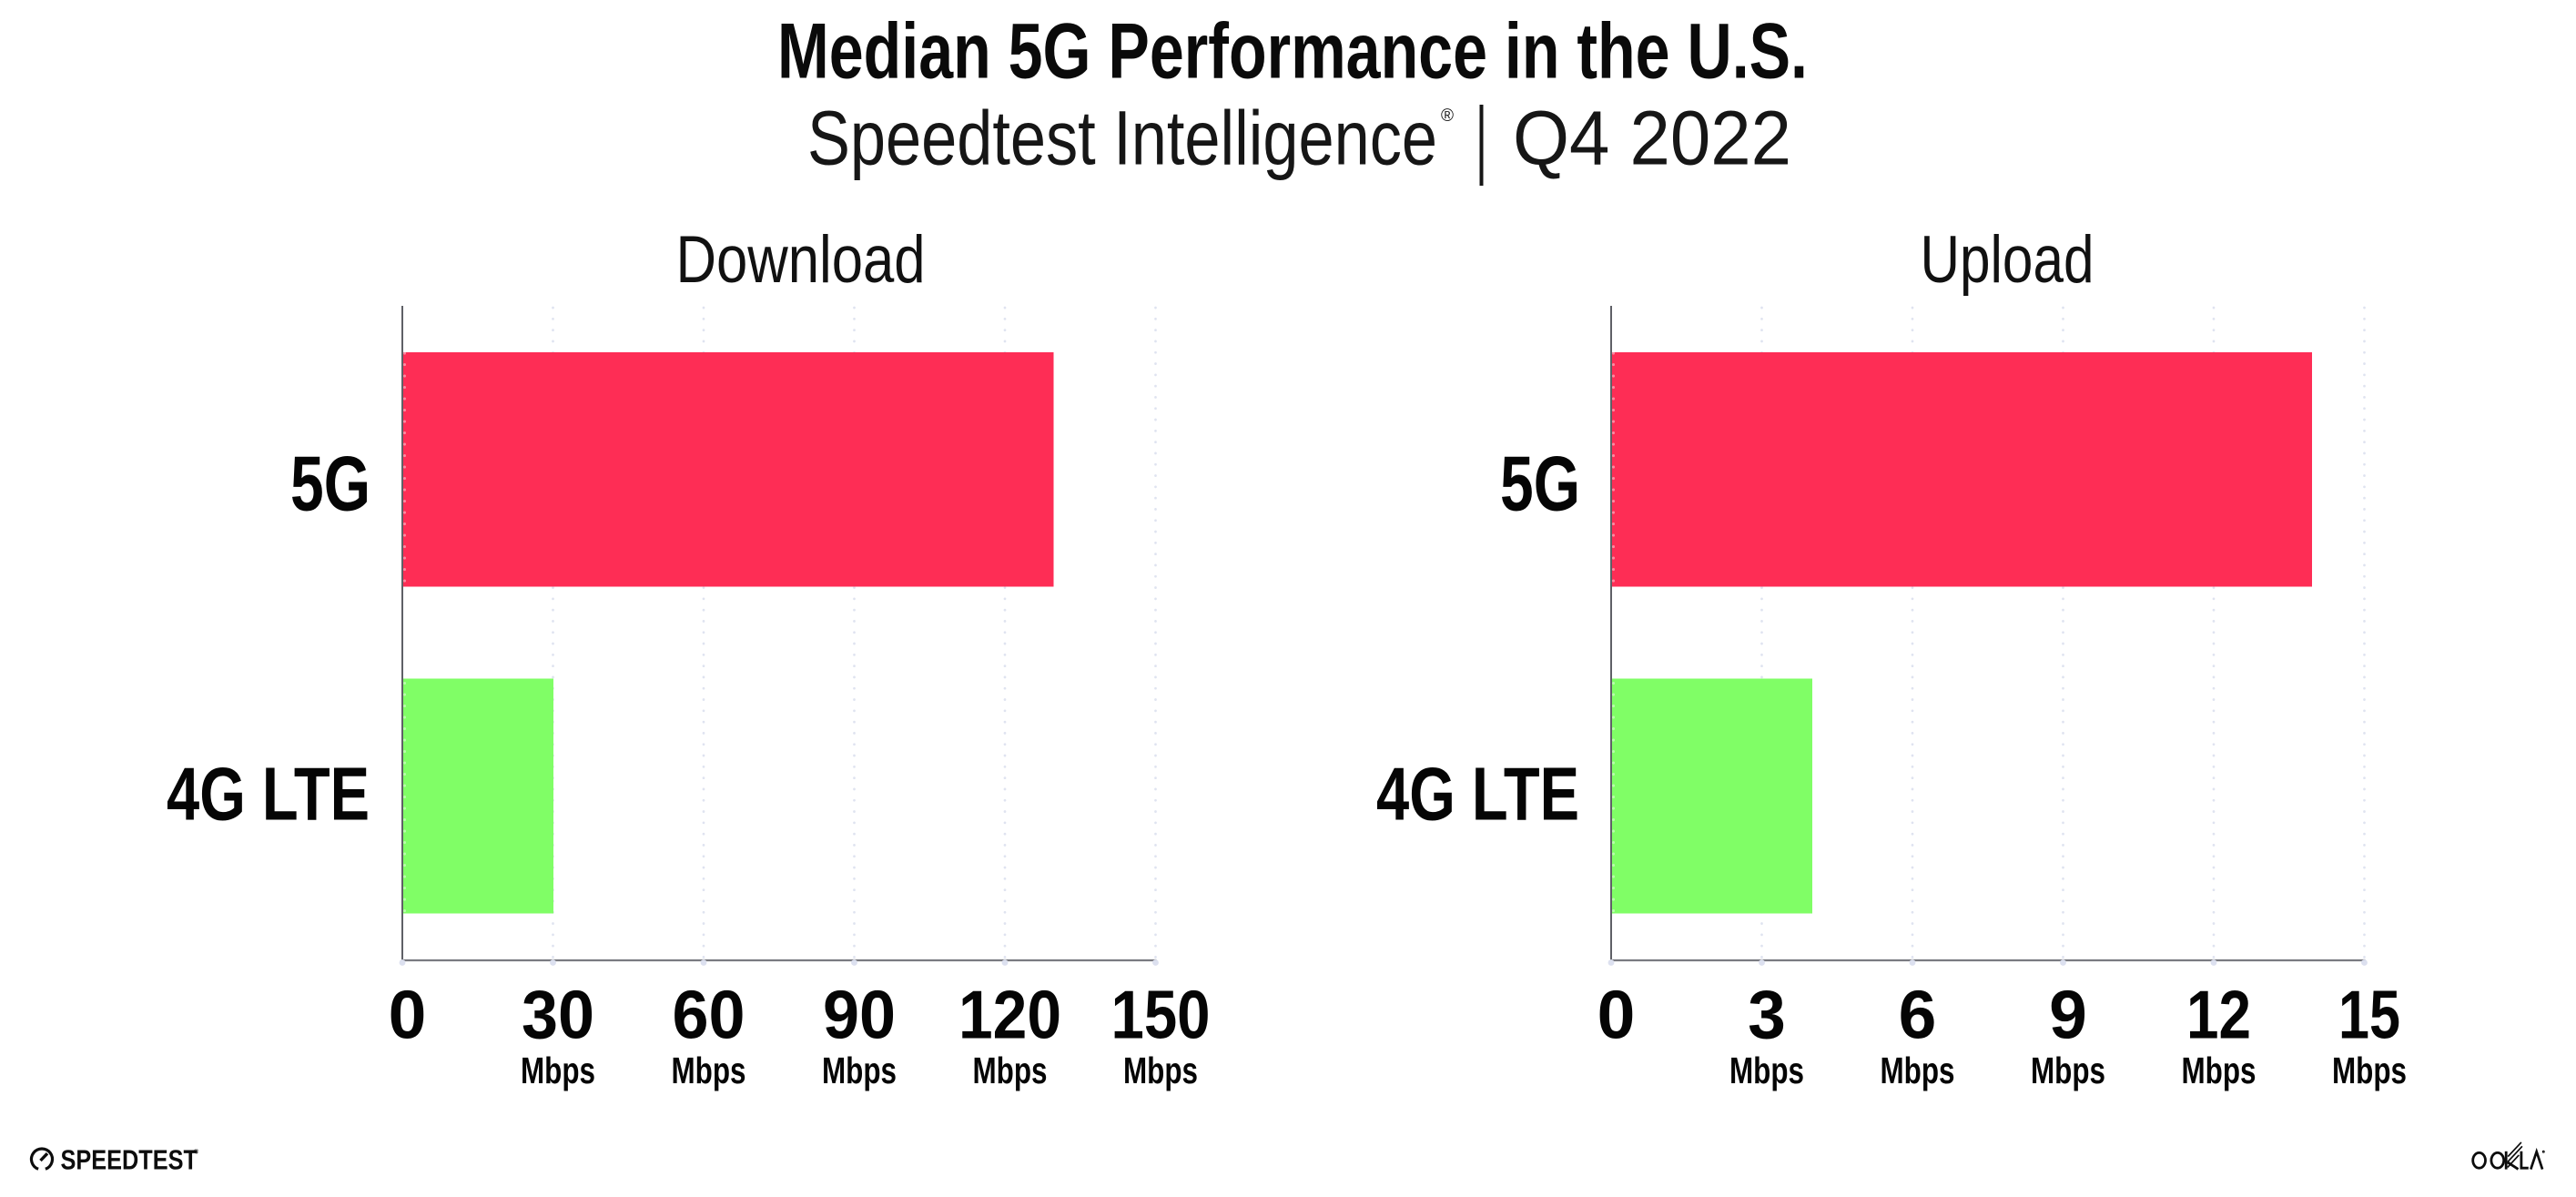 This screenshot has width=2576, height=1197. What do you see at coordinates (1652, 138) in the screenshot?
I see `svg-text: Q4 2022` at bounding box center [1652, 138].